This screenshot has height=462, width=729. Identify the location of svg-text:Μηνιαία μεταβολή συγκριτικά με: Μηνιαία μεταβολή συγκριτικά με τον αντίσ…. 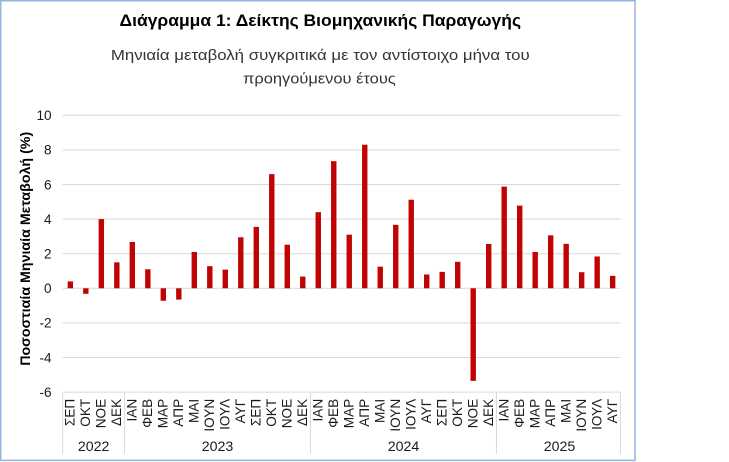
(320, 55).